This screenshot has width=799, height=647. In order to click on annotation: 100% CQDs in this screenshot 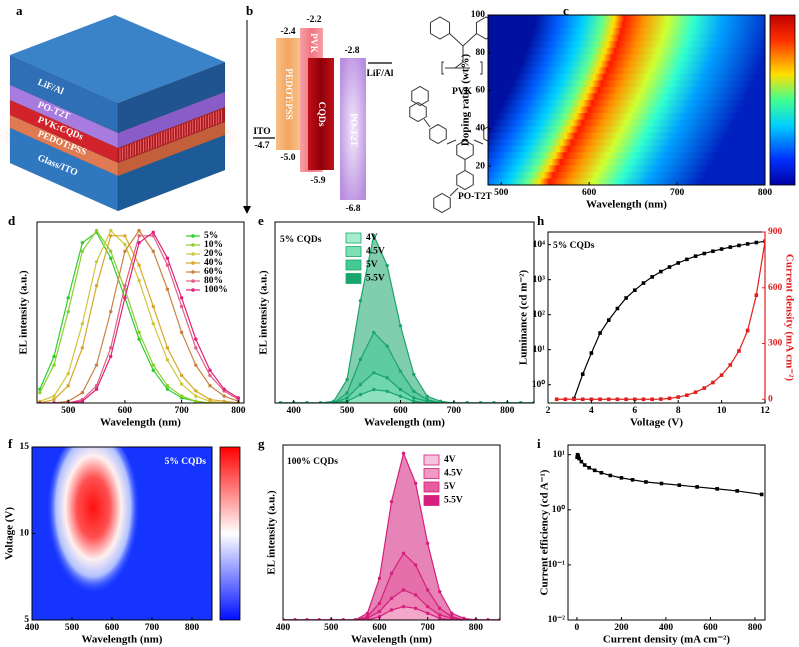, I will do `click(312, 462)`.